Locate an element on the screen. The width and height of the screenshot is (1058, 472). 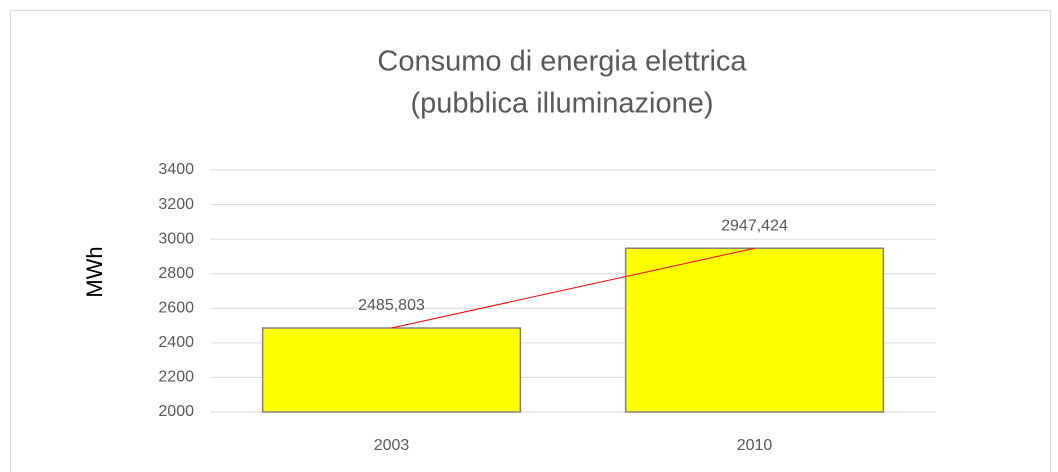
y-tick-label: 2000 is located at coordinates (176, 411).